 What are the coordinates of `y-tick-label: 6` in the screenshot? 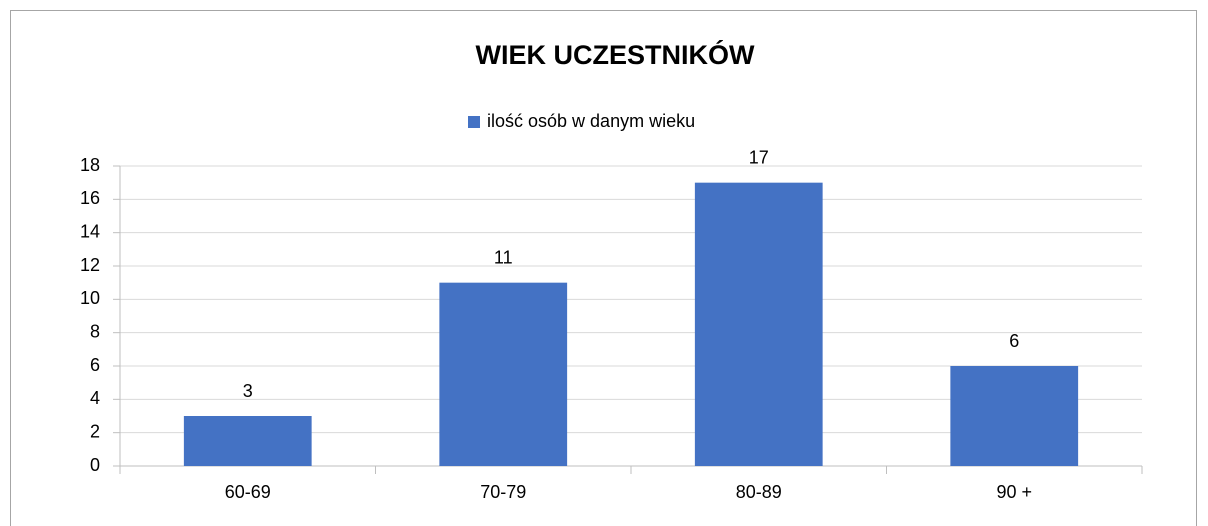 It's located at (95, 365).